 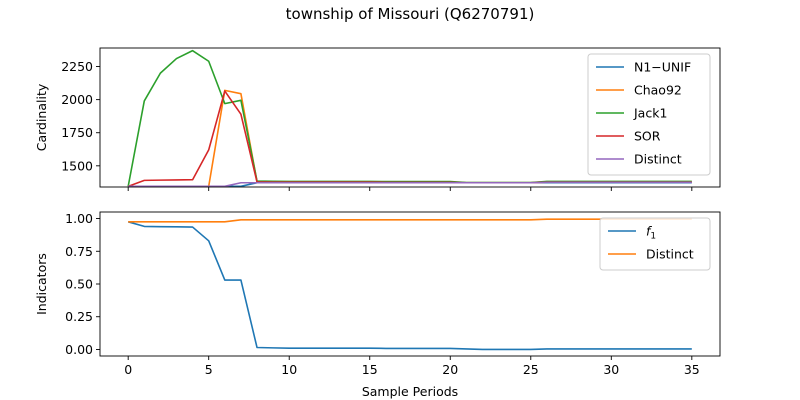 I want to click on y-tick-label: 1.00, so click(x=79, y=218).